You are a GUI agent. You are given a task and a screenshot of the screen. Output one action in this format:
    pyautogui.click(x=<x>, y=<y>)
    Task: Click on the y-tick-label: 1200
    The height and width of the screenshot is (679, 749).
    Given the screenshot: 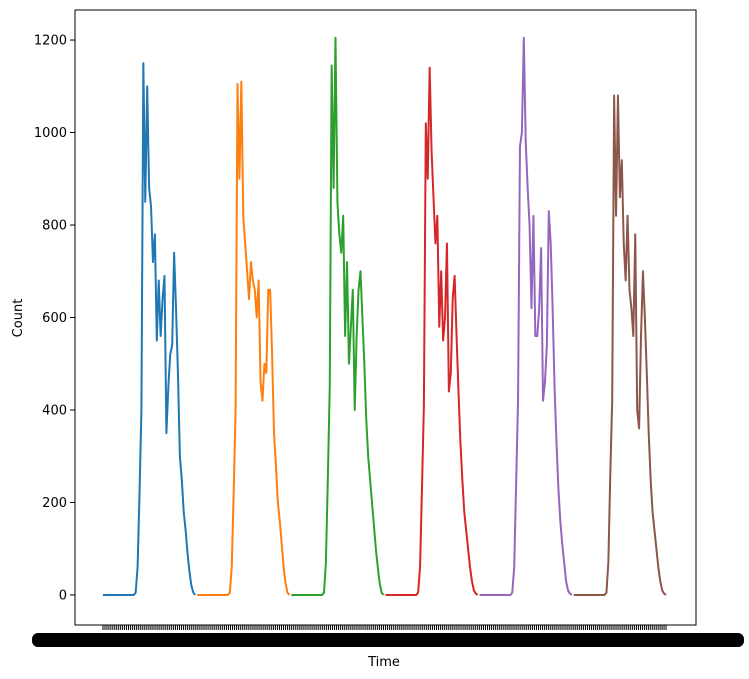 What is the action you would take?
    pyautogui.click(x=50, y=41)
    